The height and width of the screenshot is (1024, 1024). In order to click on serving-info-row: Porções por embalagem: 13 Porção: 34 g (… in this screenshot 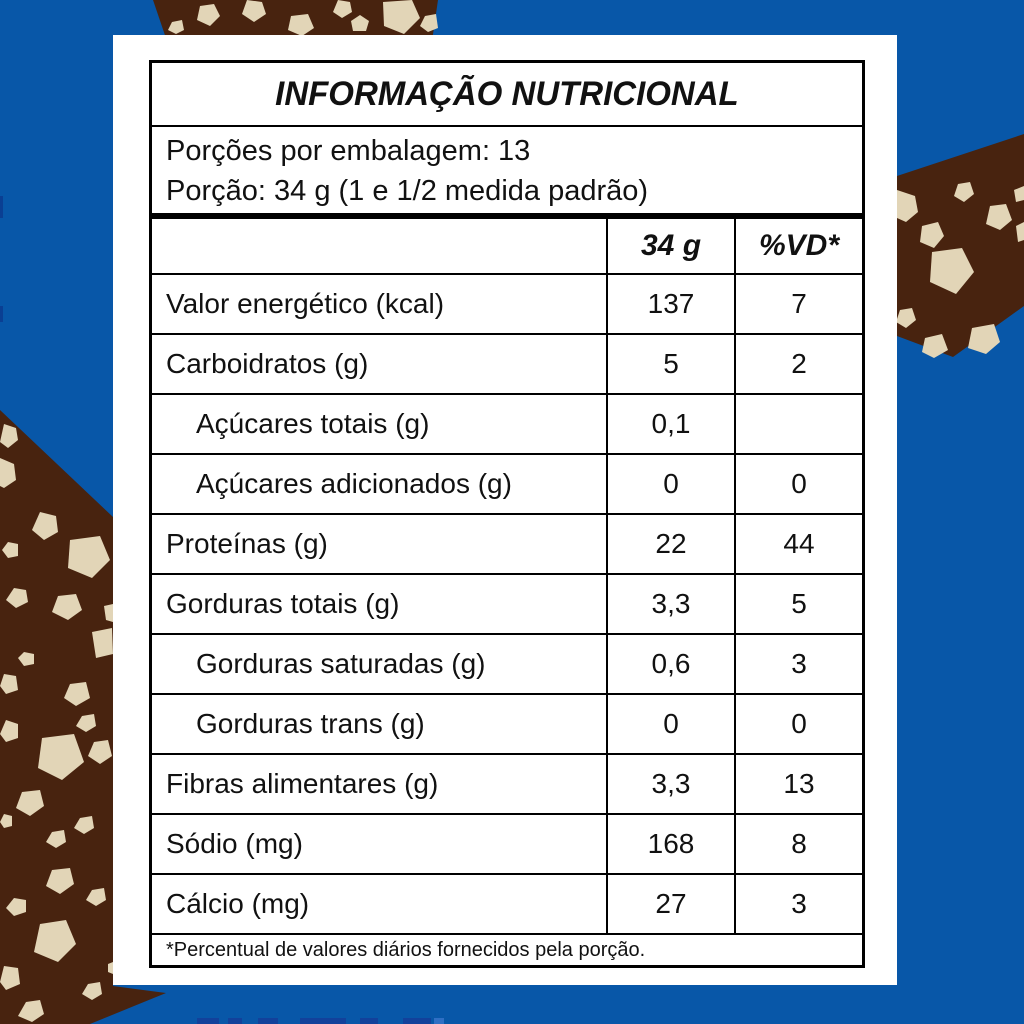, I will do `click(507, 172)`.